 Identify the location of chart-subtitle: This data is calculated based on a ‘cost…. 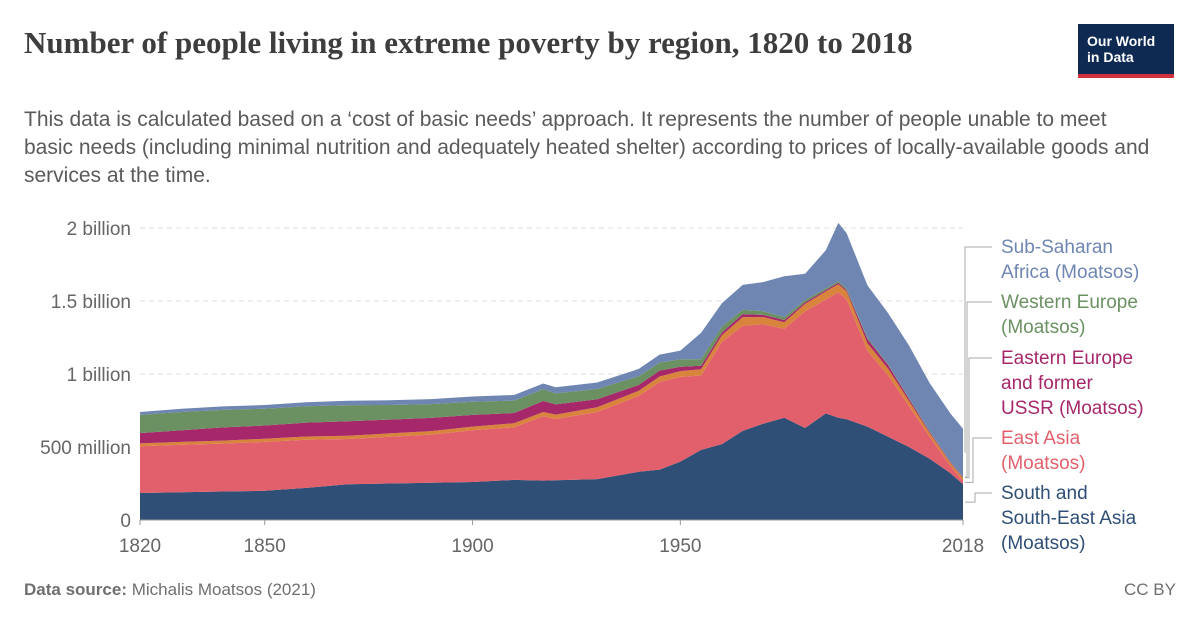
(587, 147).